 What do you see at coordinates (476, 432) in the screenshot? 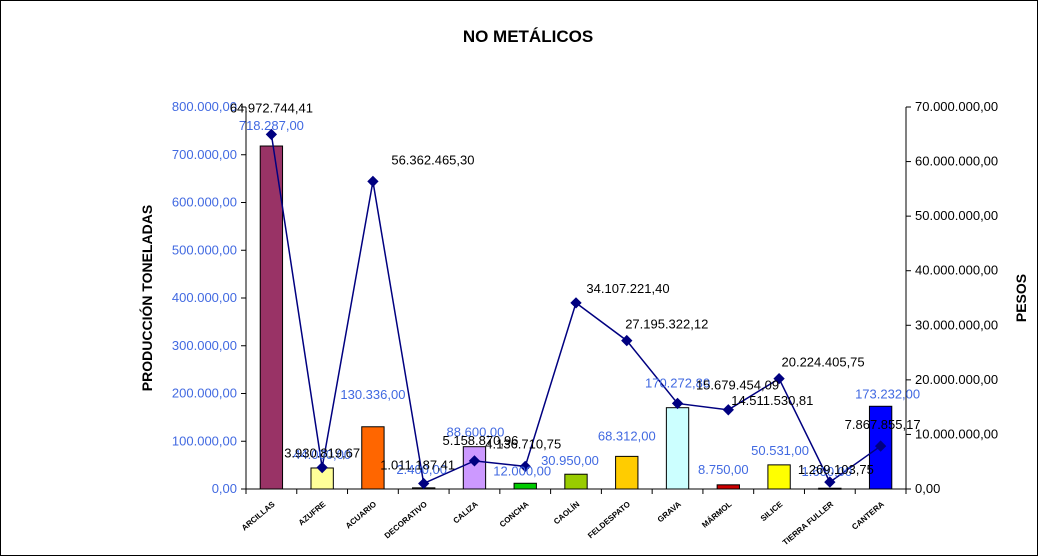
I see `bar-value-label: 88.600,00` at bounding box center [476, 432].